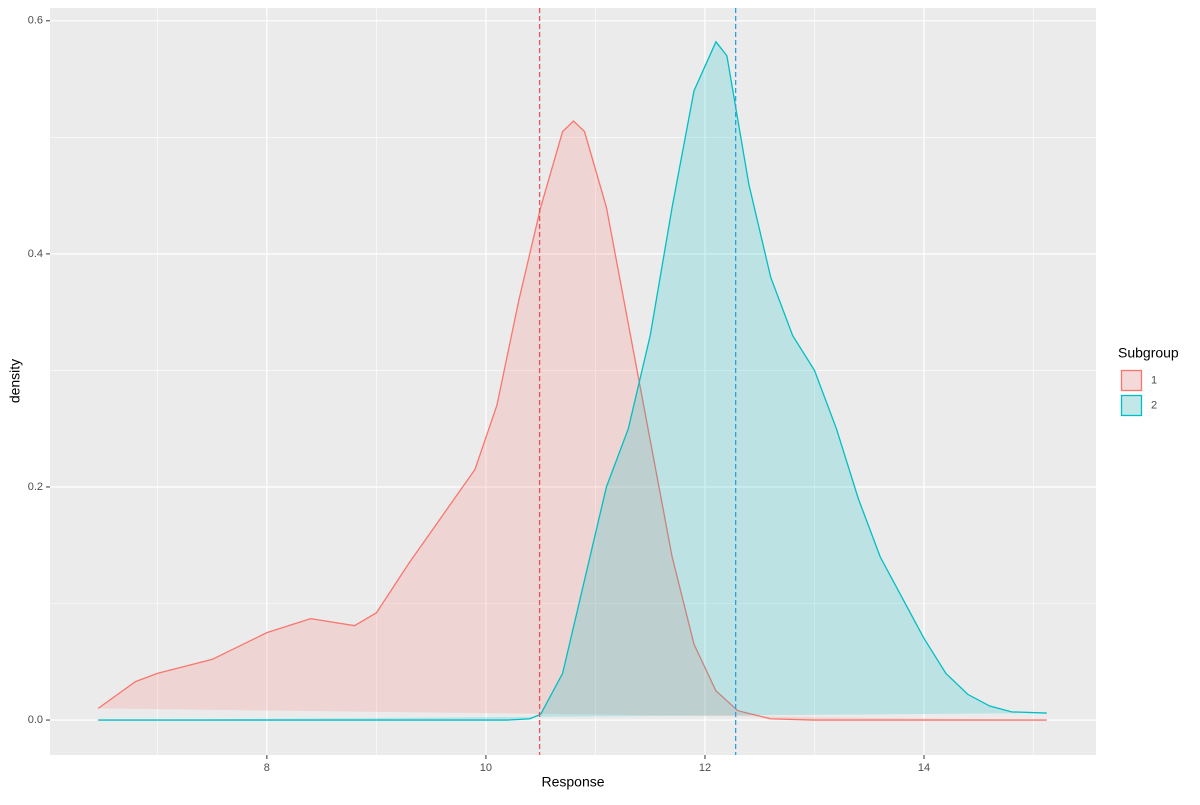 The width and height of the screenshot is (1200, 805). What do you see at coordinates (35, 254) in the screenshot?
I see `y-tick-label: 0.4` at bounding box center [35, 254].